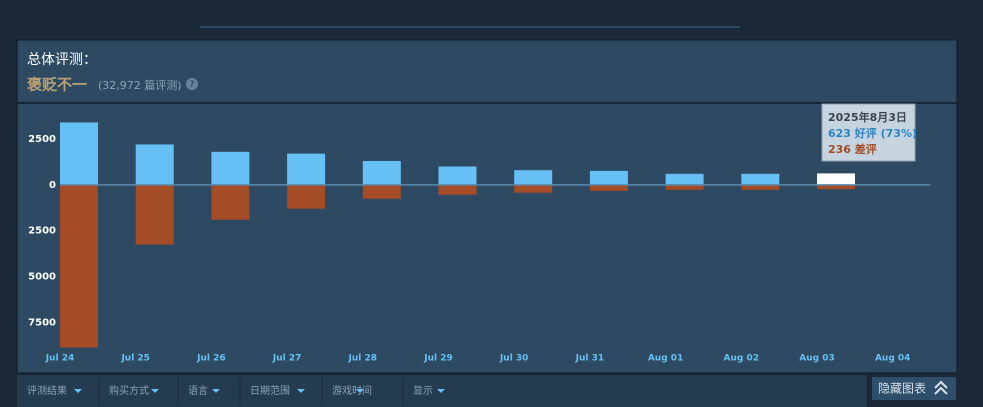 The width and height of the screenshot is (983, 407). What do you see at coordinates (470, 27) in the screenshot?
I see `top-bar` at bounding box center [470, 27].